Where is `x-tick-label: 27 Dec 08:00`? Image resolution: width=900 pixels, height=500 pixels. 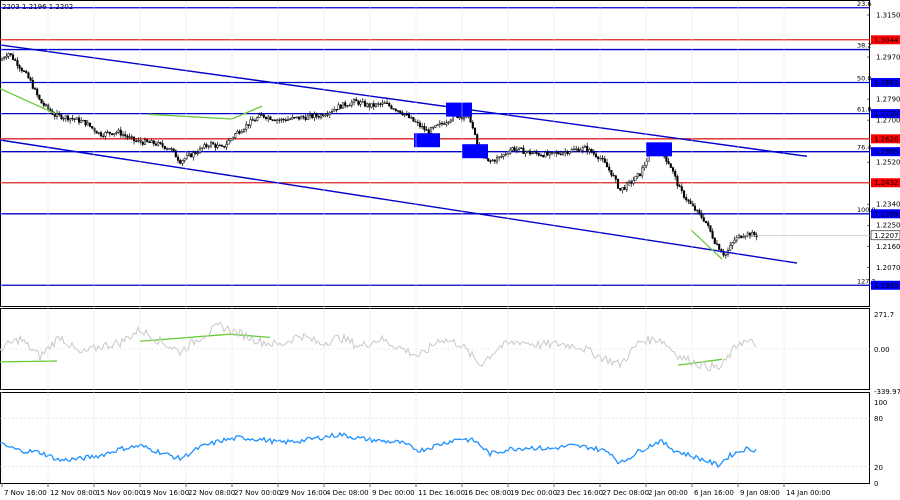 x-tick-label: 27 Dec 08:00 is located at coordinates (625, 493).